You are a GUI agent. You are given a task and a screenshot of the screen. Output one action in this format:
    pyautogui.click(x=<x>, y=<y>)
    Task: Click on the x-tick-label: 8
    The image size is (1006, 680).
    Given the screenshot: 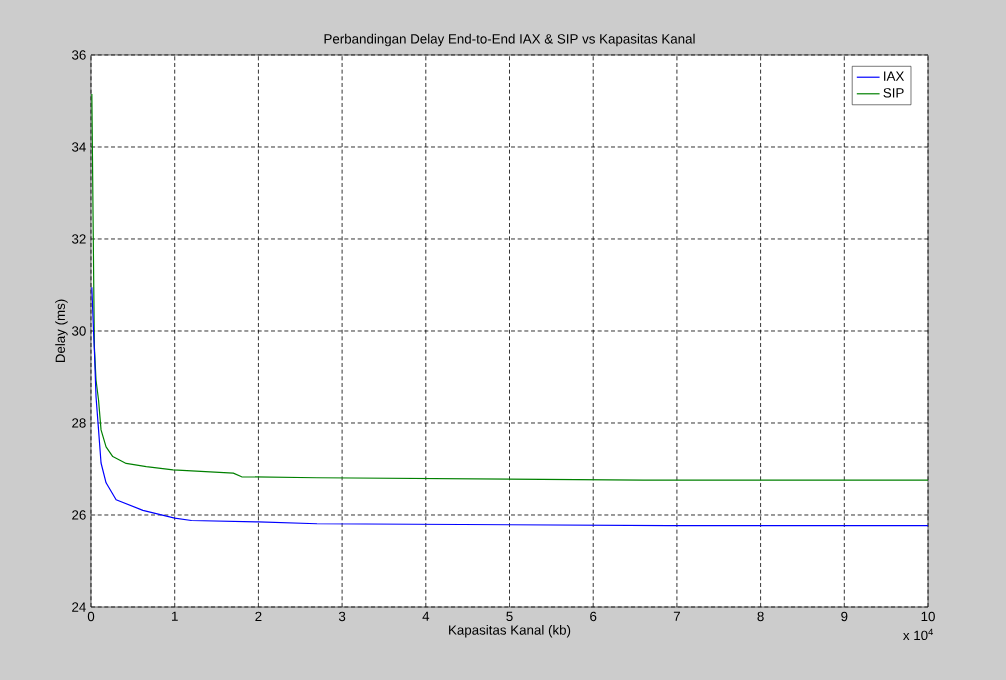 What is the action you would take?
    pyautogui.click(x=760, y=616)
    